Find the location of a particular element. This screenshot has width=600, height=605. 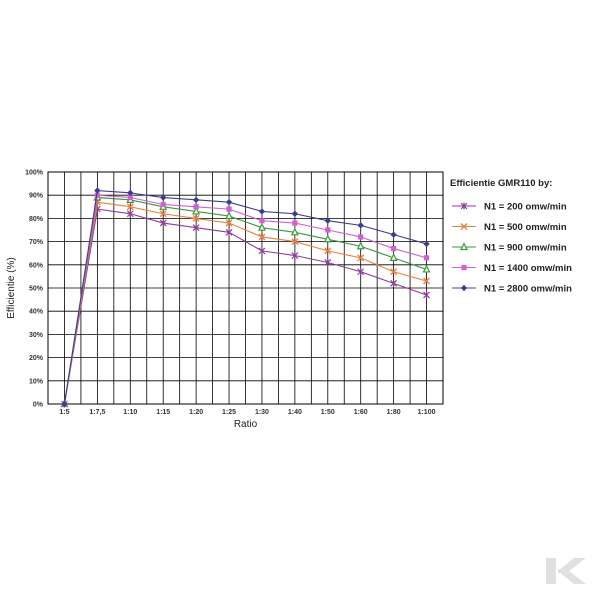

x-tick-label: 1:50 is located at coordinates (328, 412).